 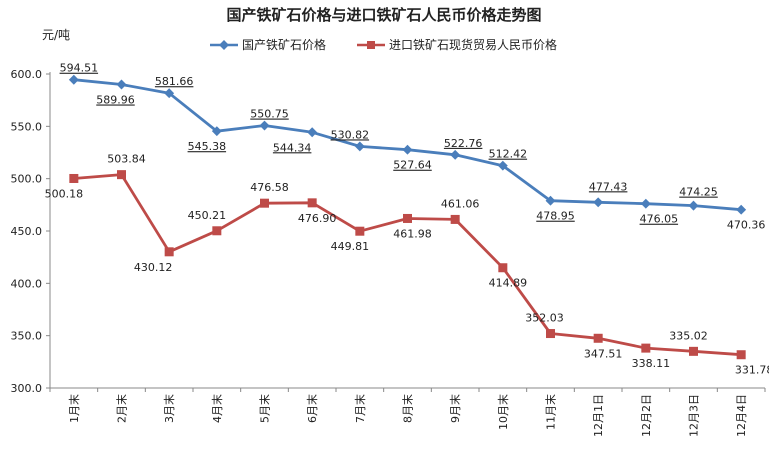 What do you see at coordinates (646, 415) in the screenshot?
I see `x-tick-label: 12月2日` at bounding box center [646, 415].